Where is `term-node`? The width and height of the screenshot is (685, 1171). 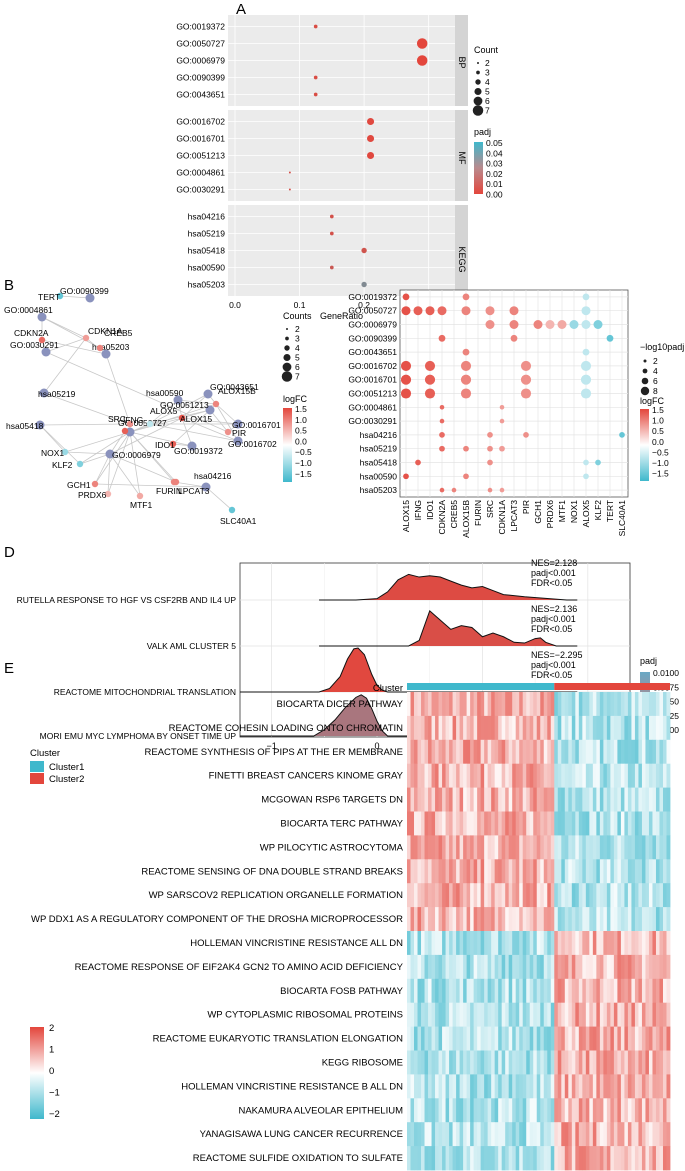
term-node is located at coordinates (42, 317).